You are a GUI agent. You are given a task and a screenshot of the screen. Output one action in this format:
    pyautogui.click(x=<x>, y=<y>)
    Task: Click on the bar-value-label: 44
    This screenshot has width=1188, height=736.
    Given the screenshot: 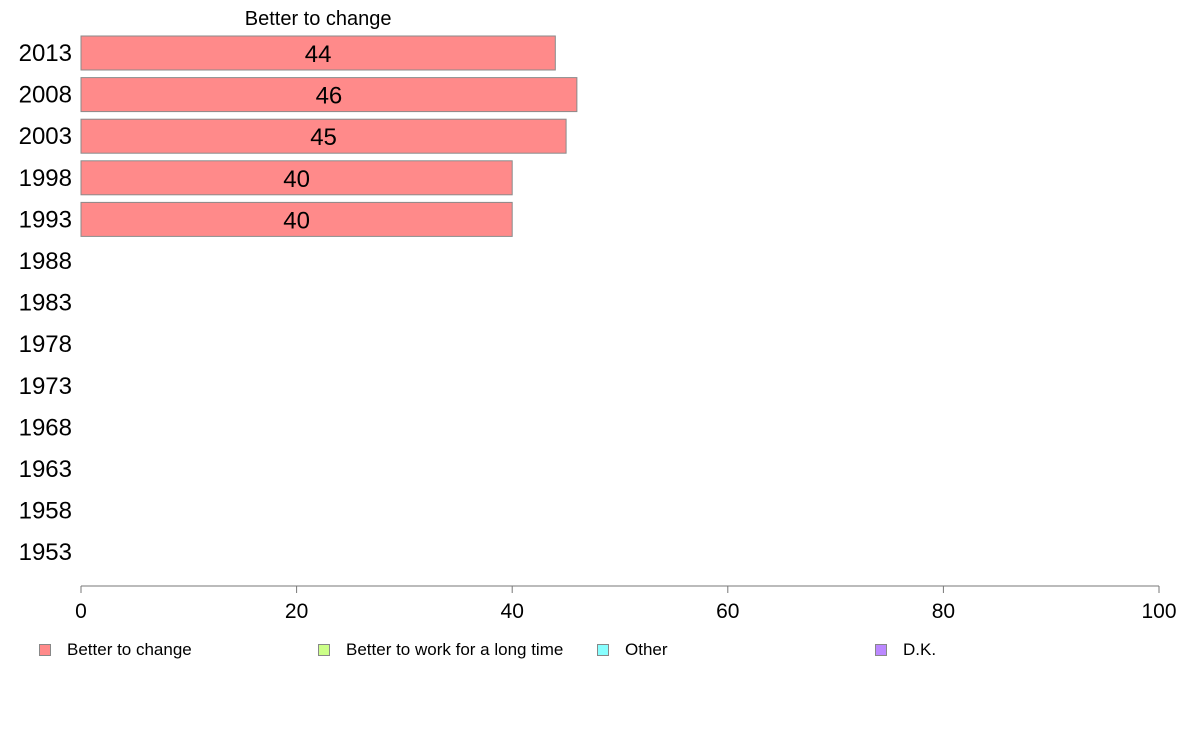 What is the action you would take?
    pyautogui.click(x=318, y=54)
    